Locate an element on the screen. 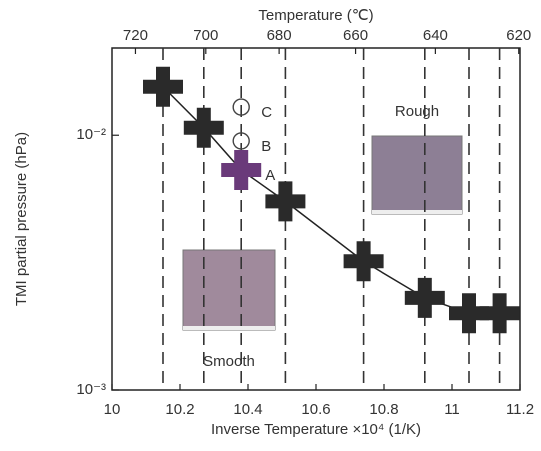 This screenshot has height=451, width=541. x2-tick-label: 700 is located at coordinates (205, 35).